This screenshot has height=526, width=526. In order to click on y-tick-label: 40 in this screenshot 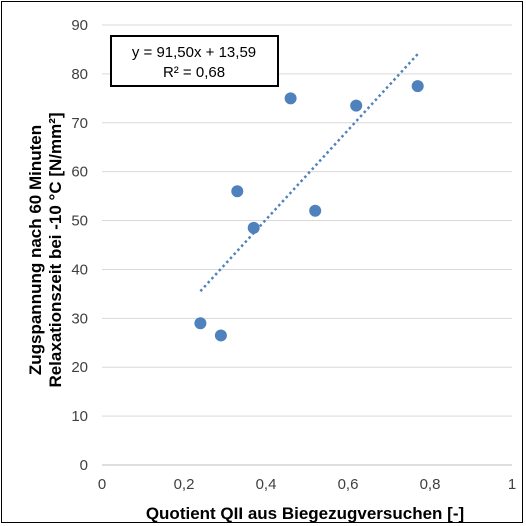, I will do `click(79, 269)`.